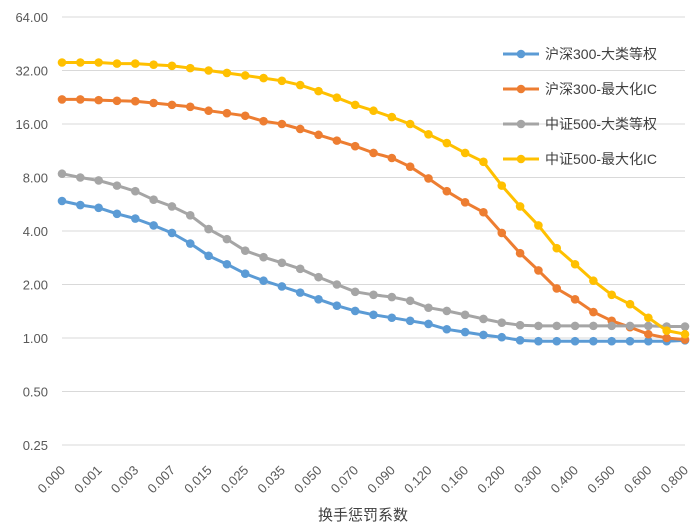 The image size is (696, 528). I want to click on y-tick-label: 64.00, so click(31, 17).